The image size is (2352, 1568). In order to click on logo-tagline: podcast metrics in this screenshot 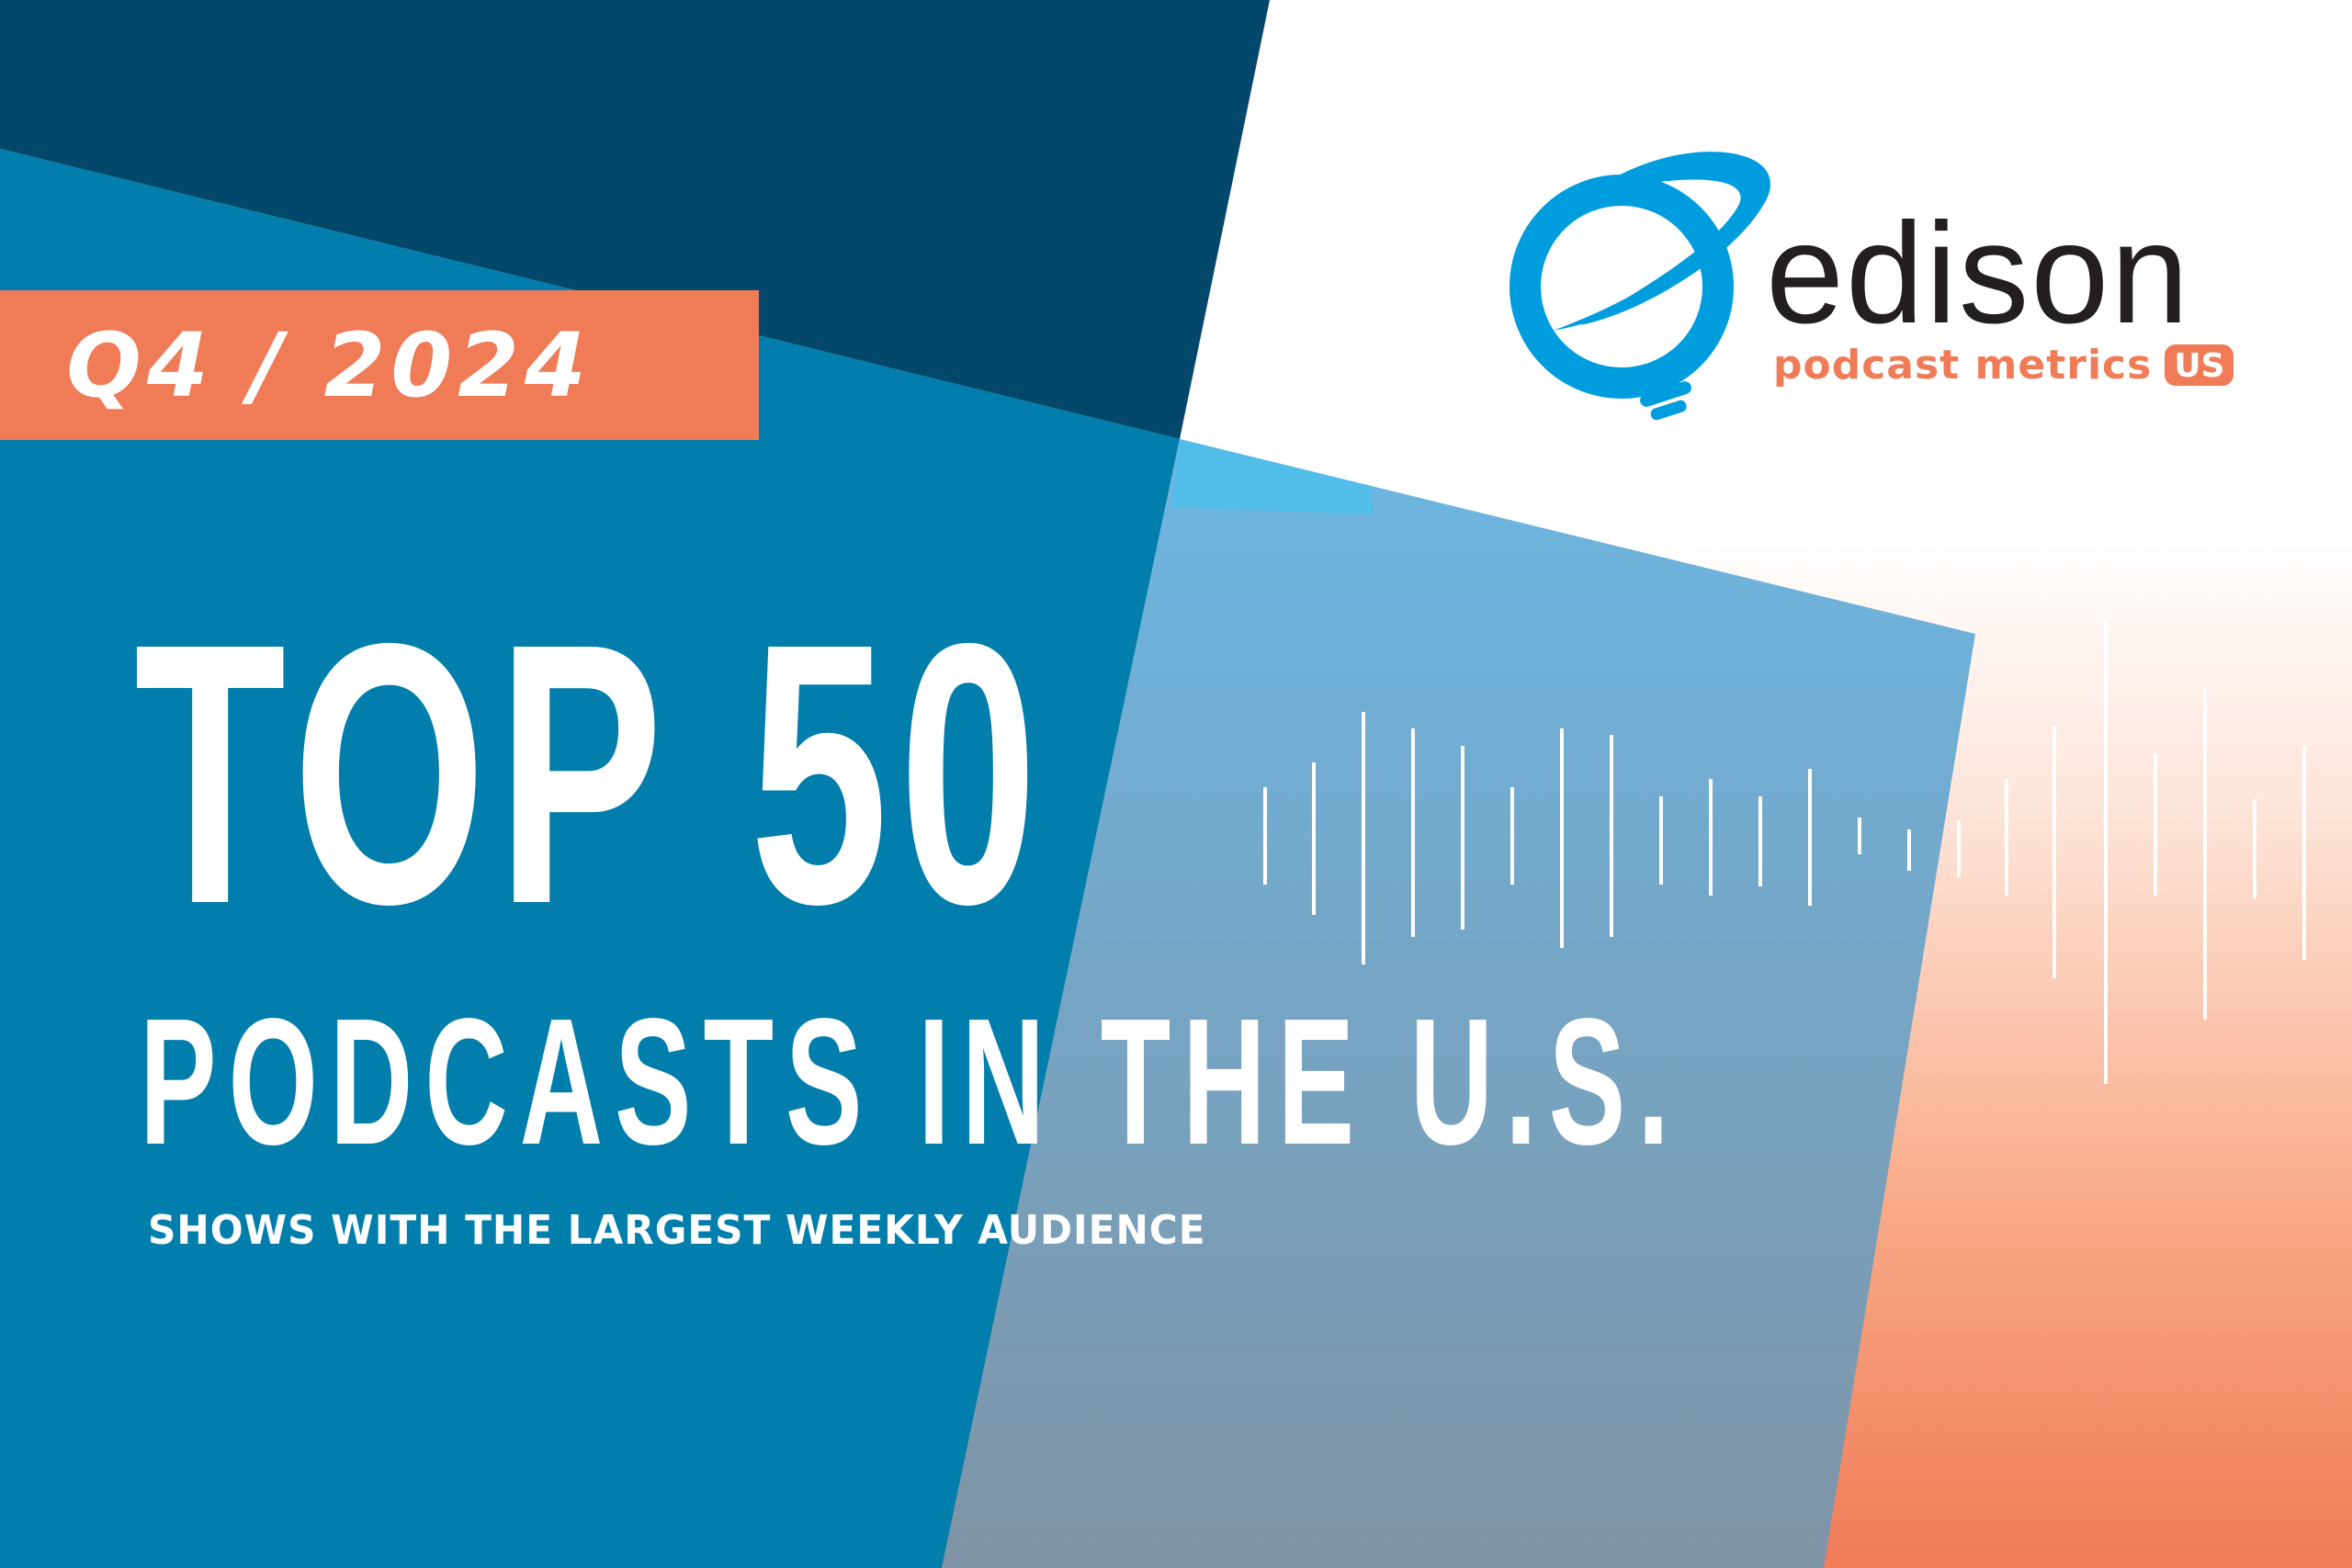, I will do `click(1963, 365)`.